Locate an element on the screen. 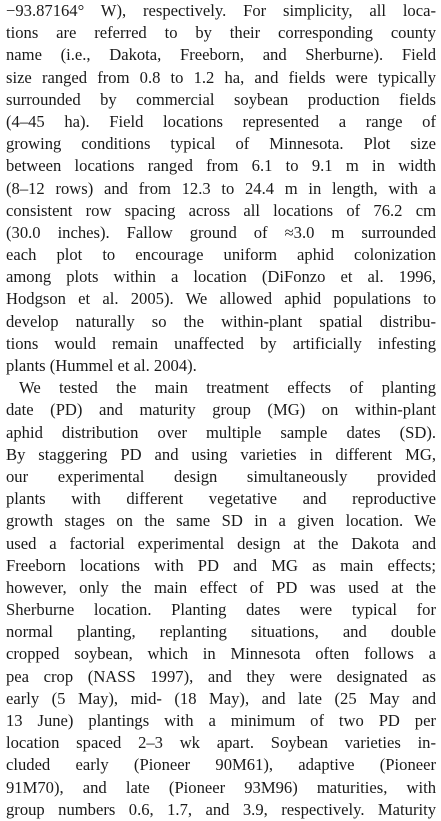 This screenshot has height=821, width=441. text-line: plants (Hummel et al. 2004). is located at coordinates (101, 365).